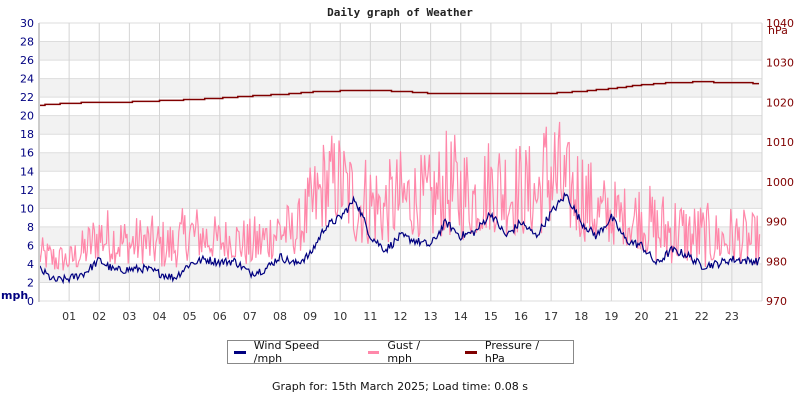 Image resolution: width=800 pixels, height=400 pixels. Describe the element at coordinates (370, 316) in the screenshot. I see `svg-text: 11` at that location.